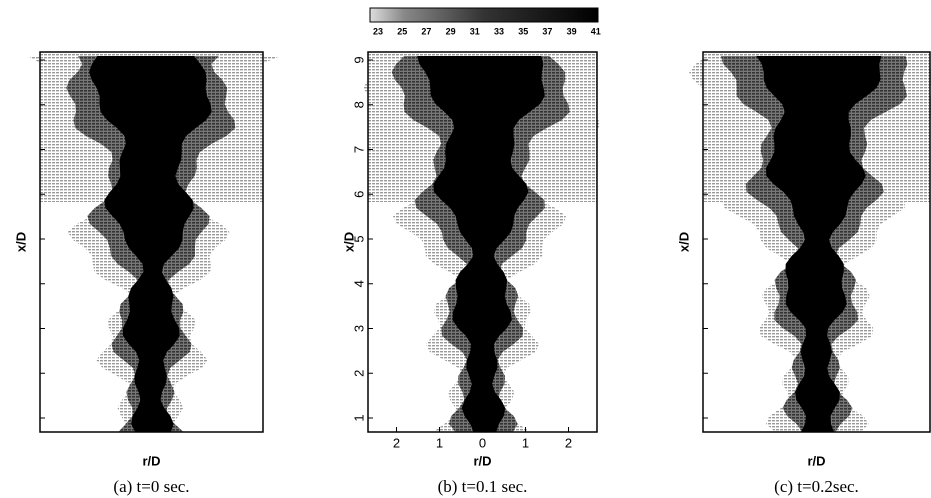 The width and height of the screenshot is (931, 498). Describe the element at coordinates (358, 417) in the screenshot. I see `y-tick-label: 1` at that location.